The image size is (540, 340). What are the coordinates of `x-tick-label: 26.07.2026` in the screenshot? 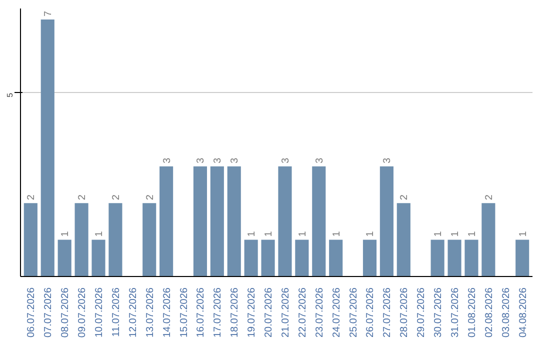 It's located at (370, 312).